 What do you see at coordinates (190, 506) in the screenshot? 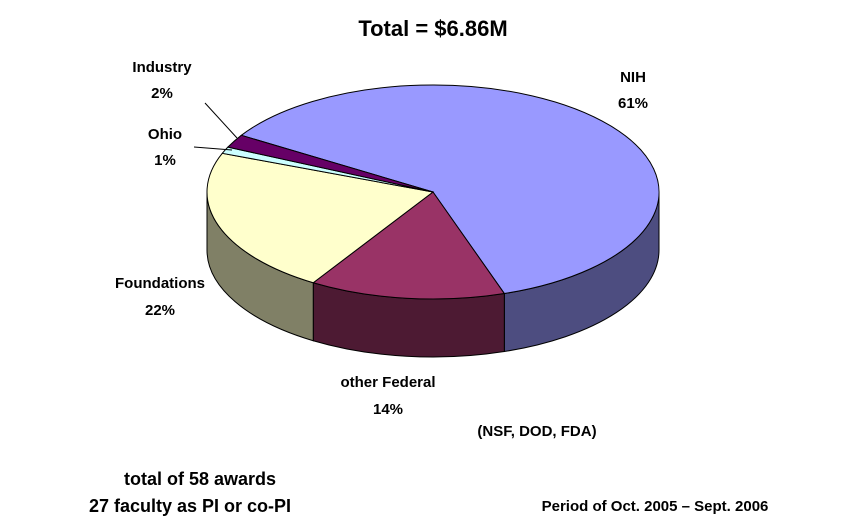
I see `annotation: 27 faculty as PI or co-PI` at bounding box center [190, 506].